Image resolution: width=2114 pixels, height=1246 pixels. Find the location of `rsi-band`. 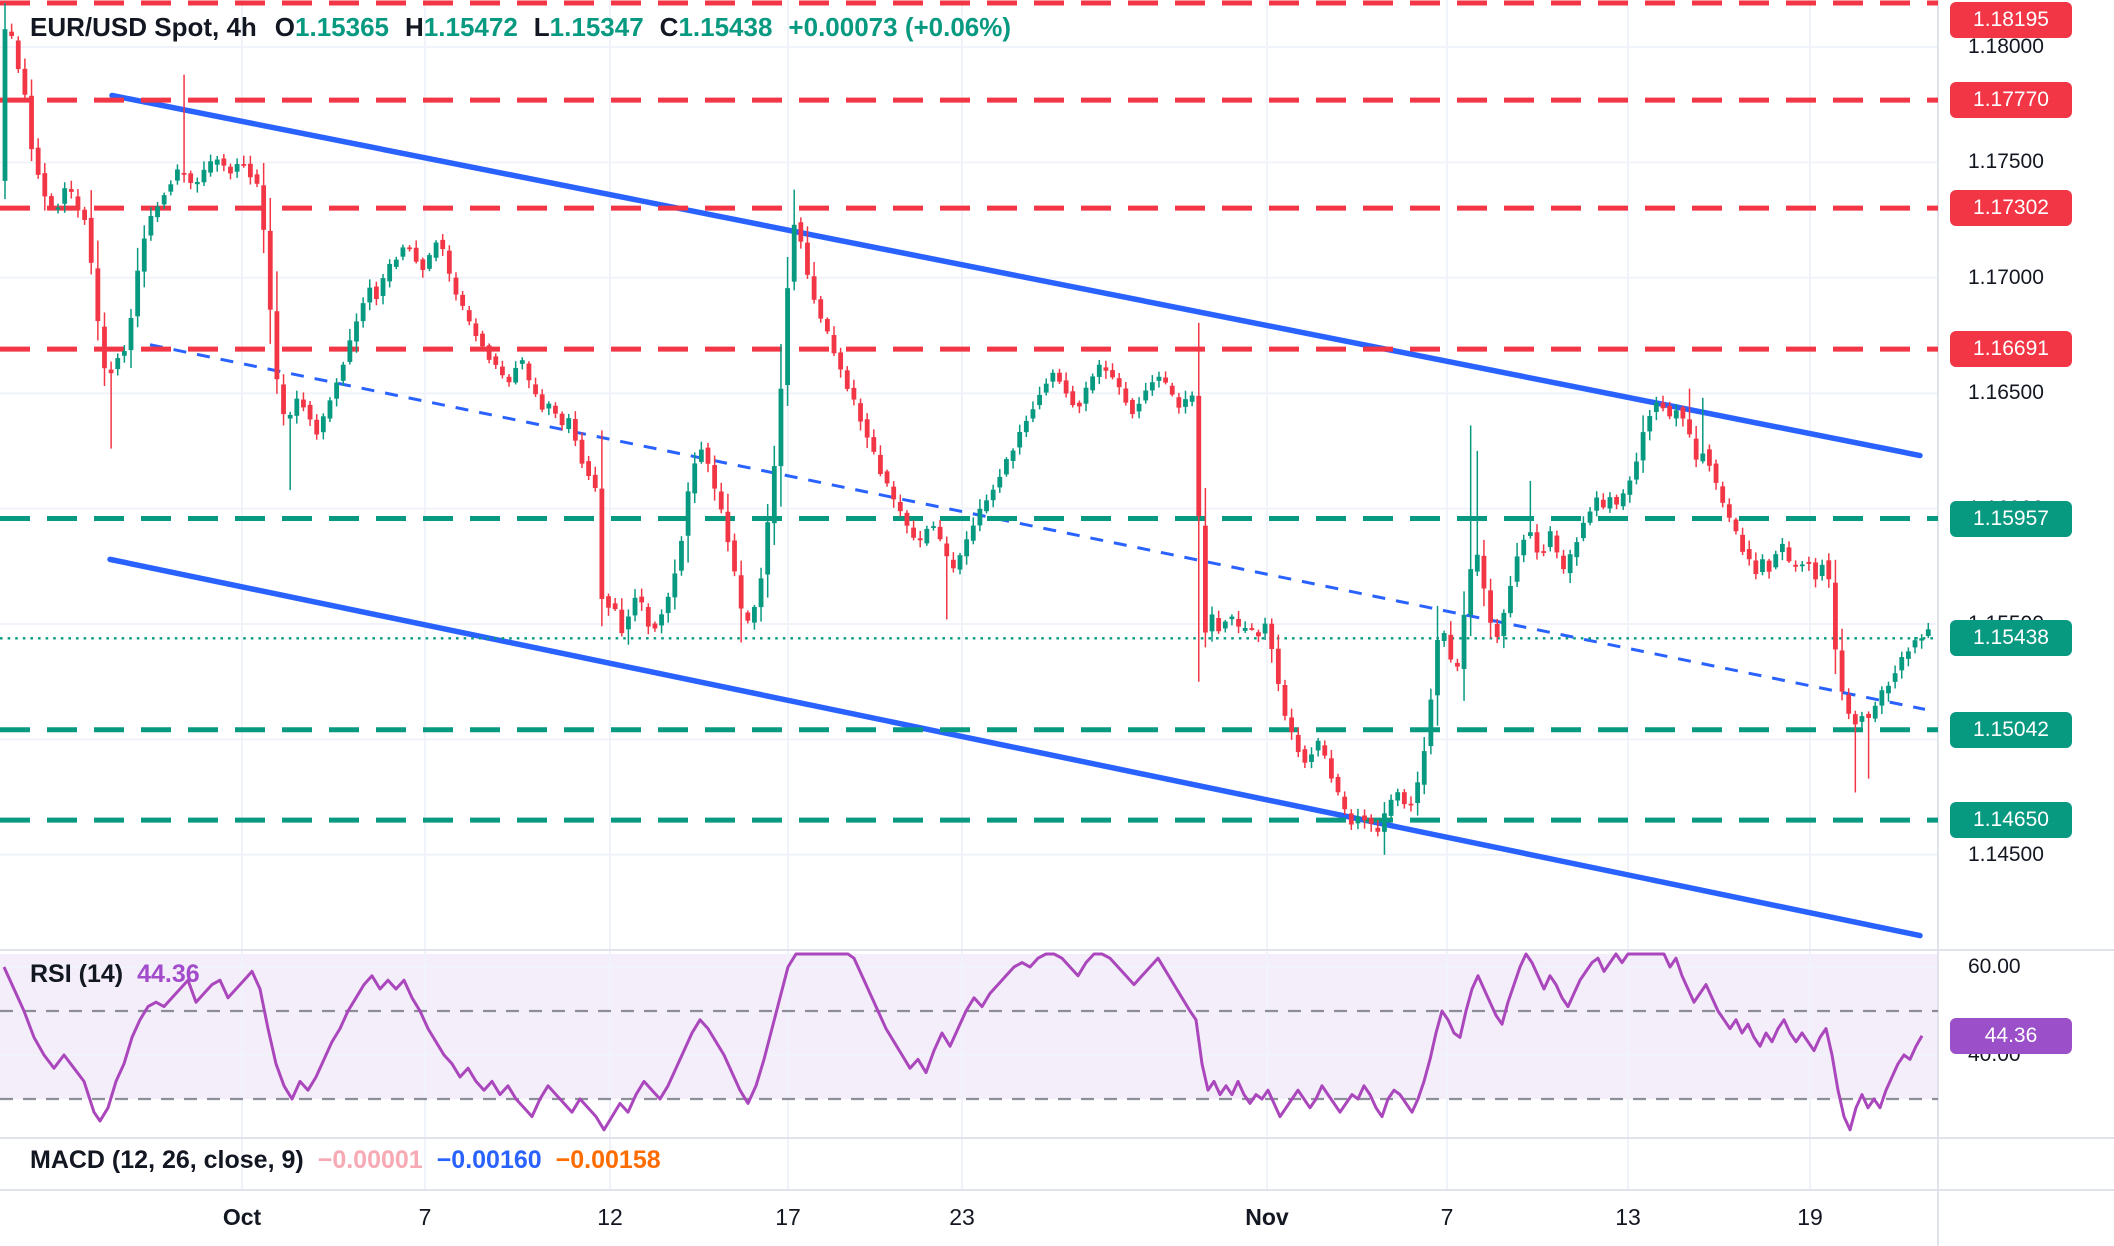

rsi-band is located at coordinates (969, 1026).